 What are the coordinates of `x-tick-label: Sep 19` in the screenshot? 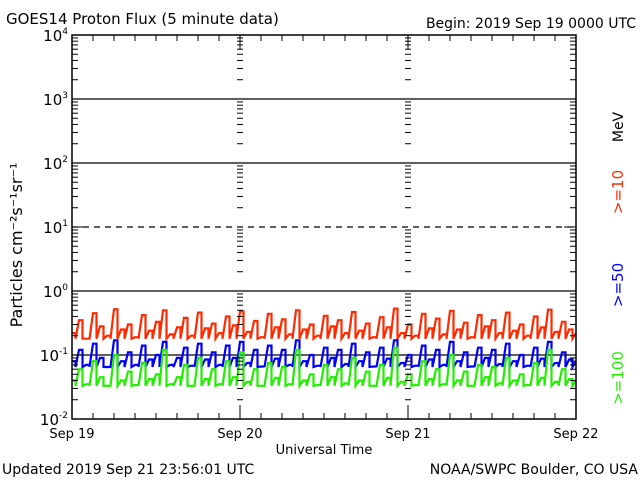 It's located at (71, 434).